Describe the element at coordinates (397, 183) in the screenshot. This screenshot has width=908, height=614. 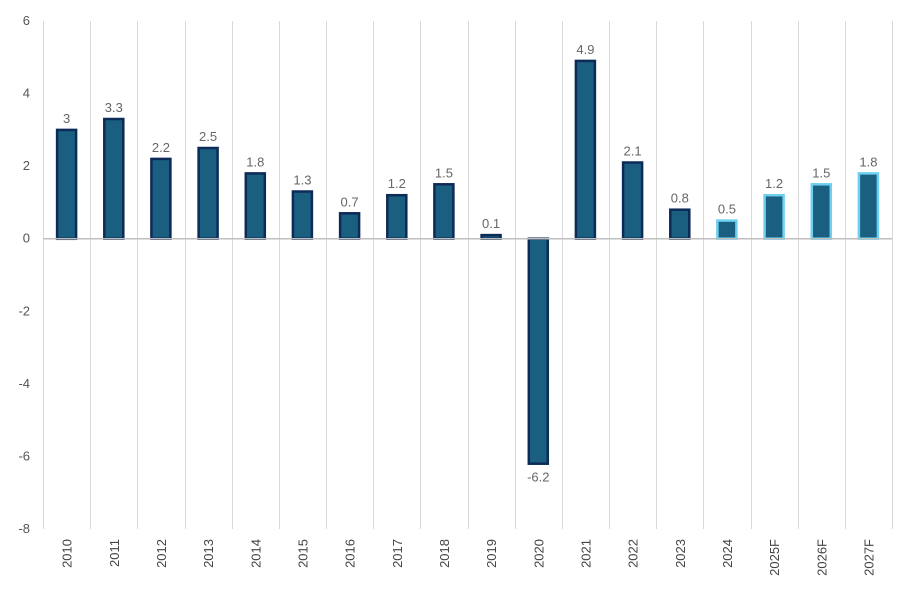
I see `data-label-2017: 1.2` at that location.